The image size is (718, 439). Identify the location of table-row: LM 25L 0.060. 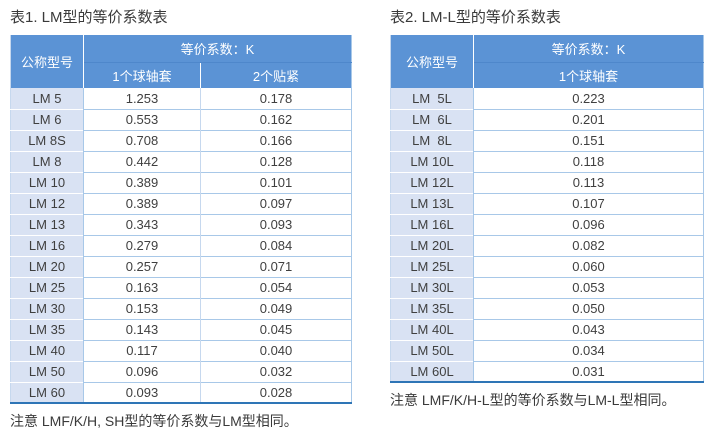
(547, 266).